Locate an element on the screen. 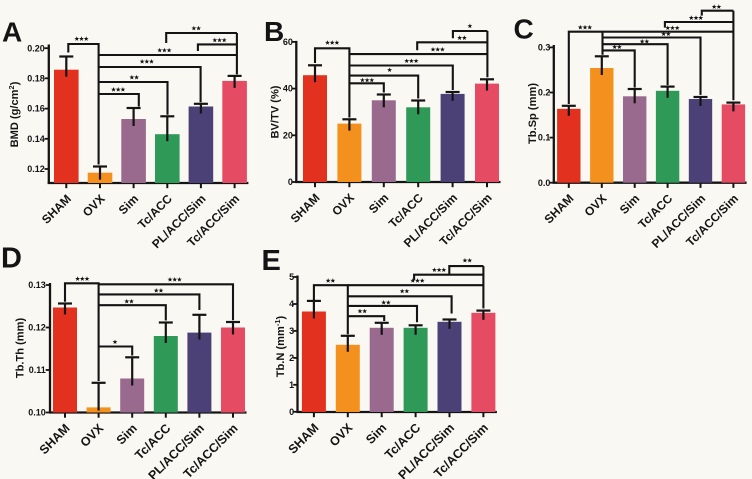 This screenshot has width=752, height=479. svg-text: E is located at coordinates (271, 261).